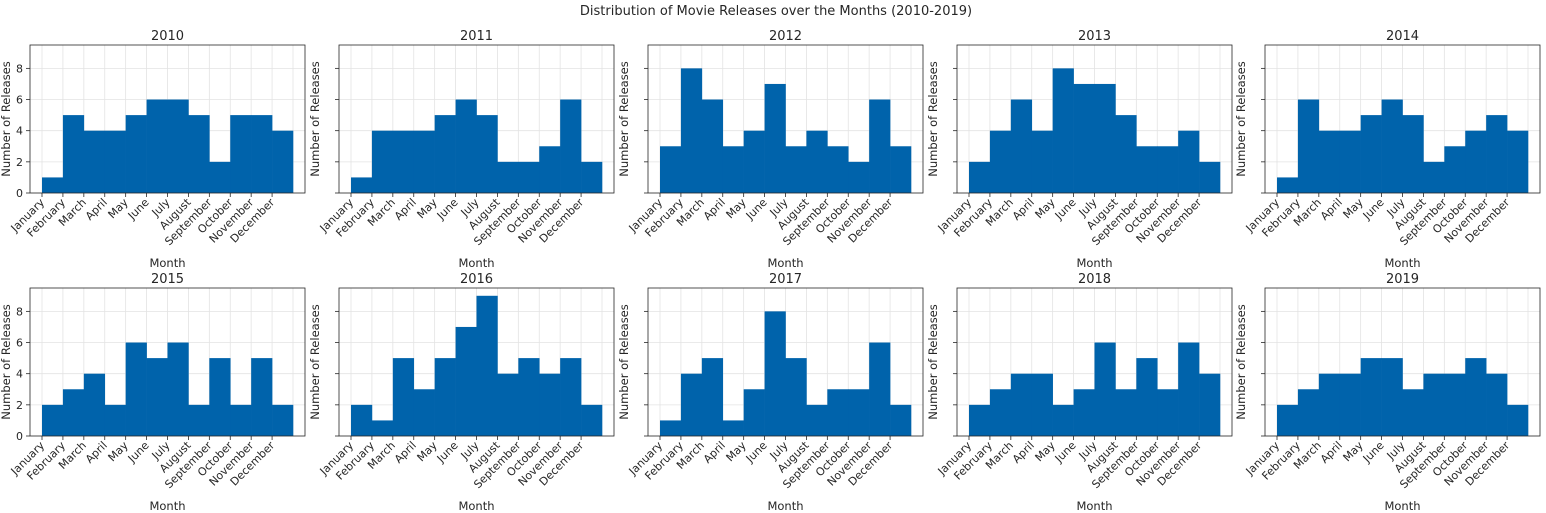 Image resolution: width=1546 pixels, height=513 pixels. What do you see at coordinates (785, 279) in the screenshot?
I see `subplot-title: 2017` at bounding box center [785, 279].